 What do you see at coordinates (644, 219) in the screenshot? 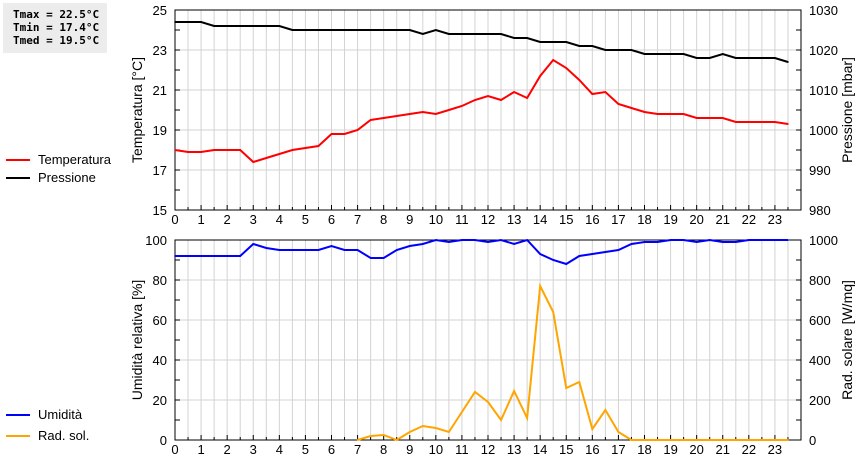
I see `x-tick-label: 18` at bounding box center [644, 219].